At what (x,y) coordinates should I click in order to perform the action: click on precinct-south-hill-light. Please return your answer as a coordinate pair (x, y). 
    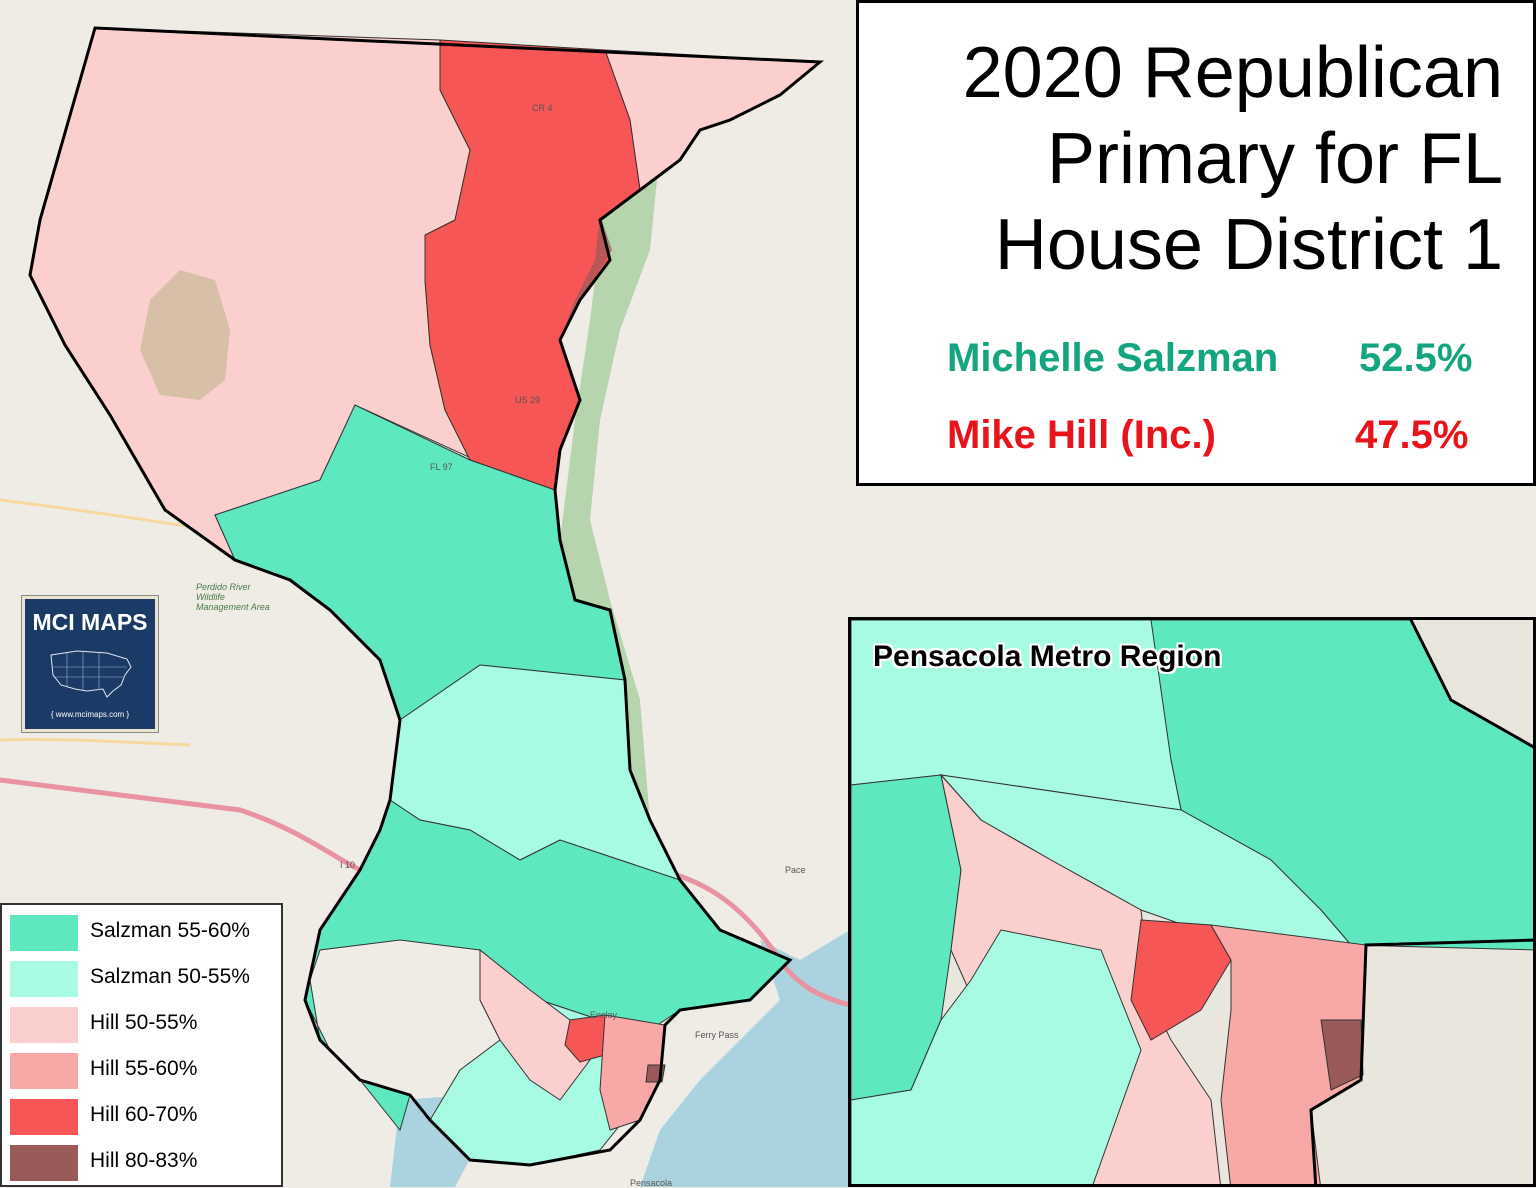
    Looking at the image, I should click on (535, 1024).